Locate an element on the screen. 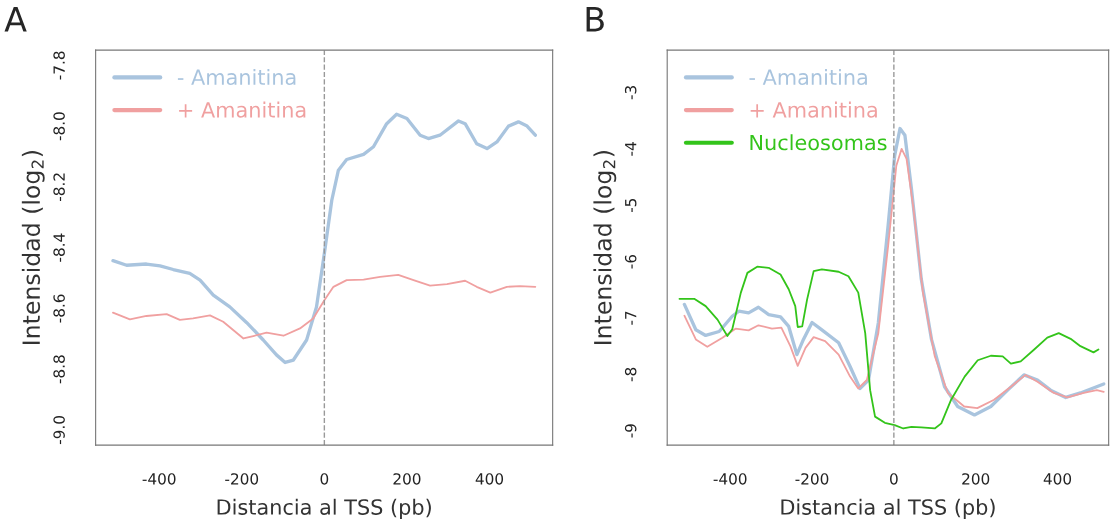 The width and height of the screenshot is (1112, 528). y-tick-label: -5 is located at coordinates (631, 205).